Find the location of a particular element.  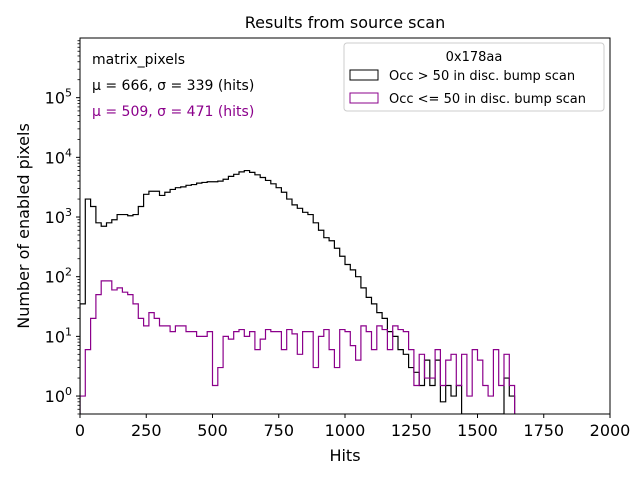

x-tick-label: 0 is located at coordinates (80, 430).